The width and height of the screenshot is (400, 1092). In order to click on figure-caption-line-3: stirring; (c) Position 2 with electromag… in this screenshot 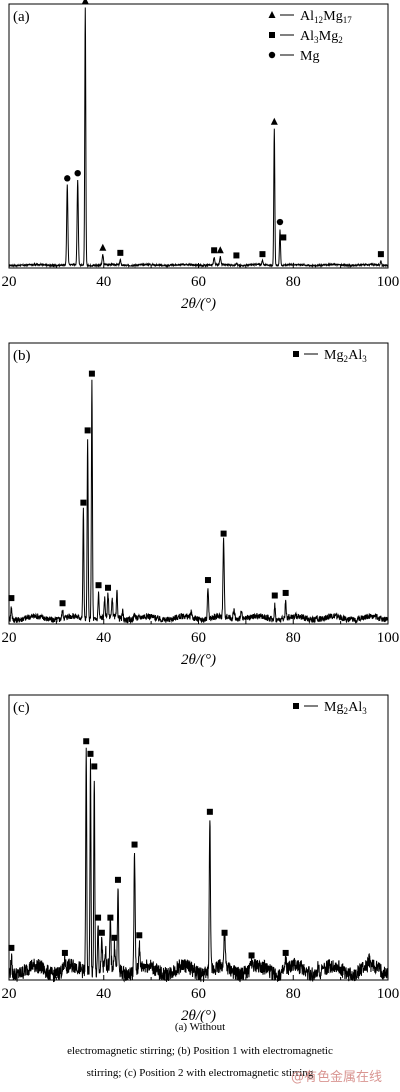, I will do `click(200, 1073)`.